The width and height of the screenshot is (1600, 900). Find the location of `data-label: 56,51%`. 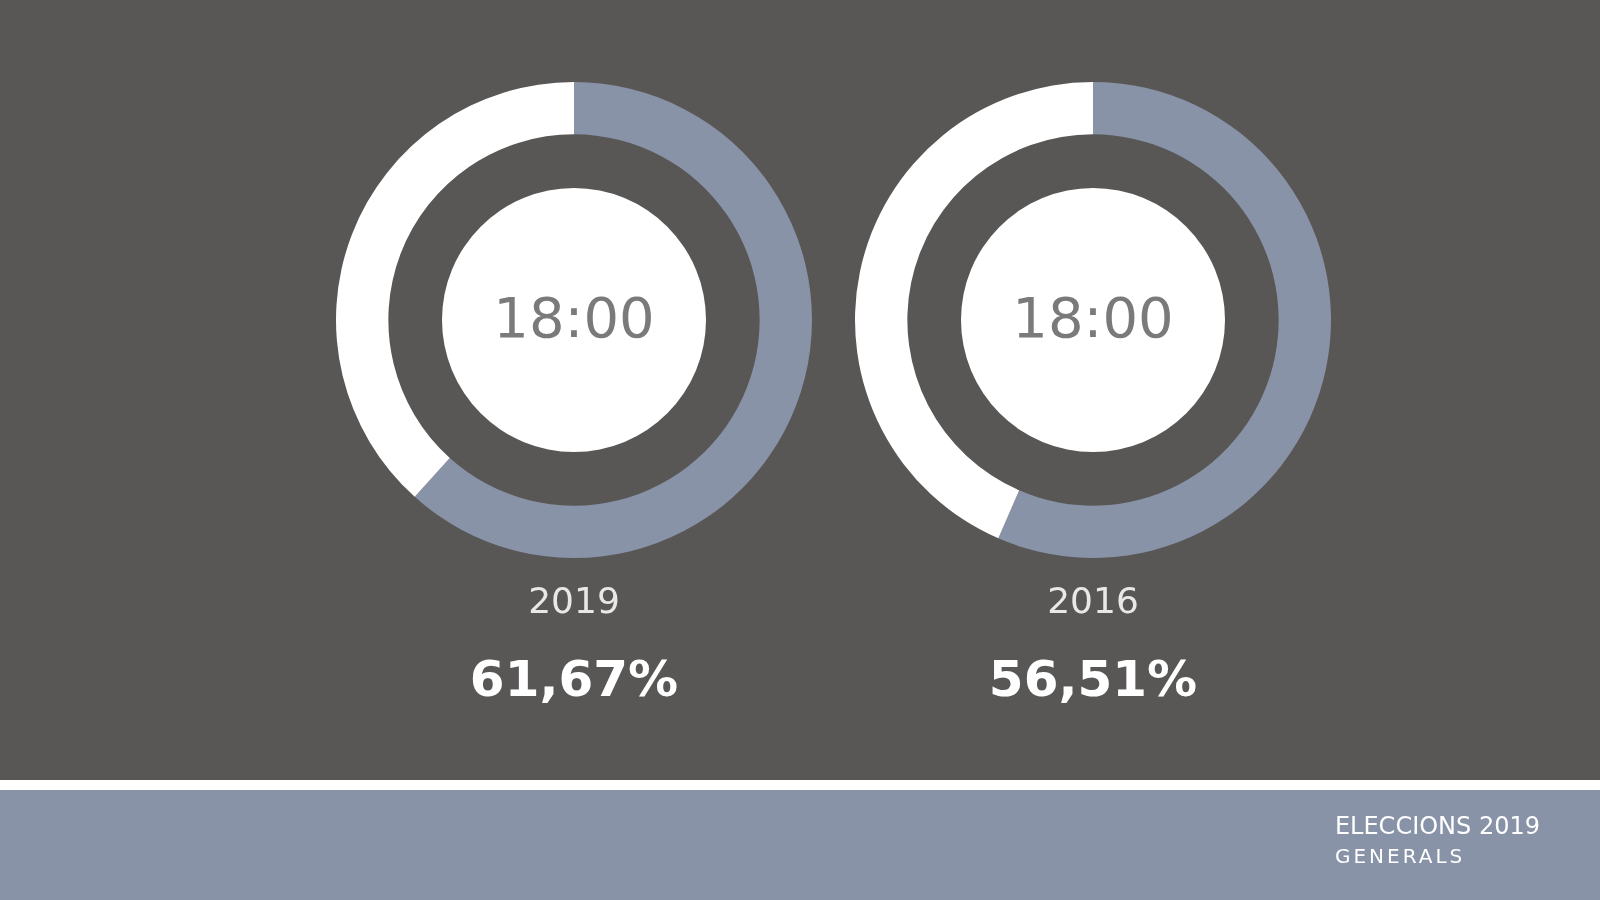

data-label: 56,51% is located at coordinates (1093, 679).